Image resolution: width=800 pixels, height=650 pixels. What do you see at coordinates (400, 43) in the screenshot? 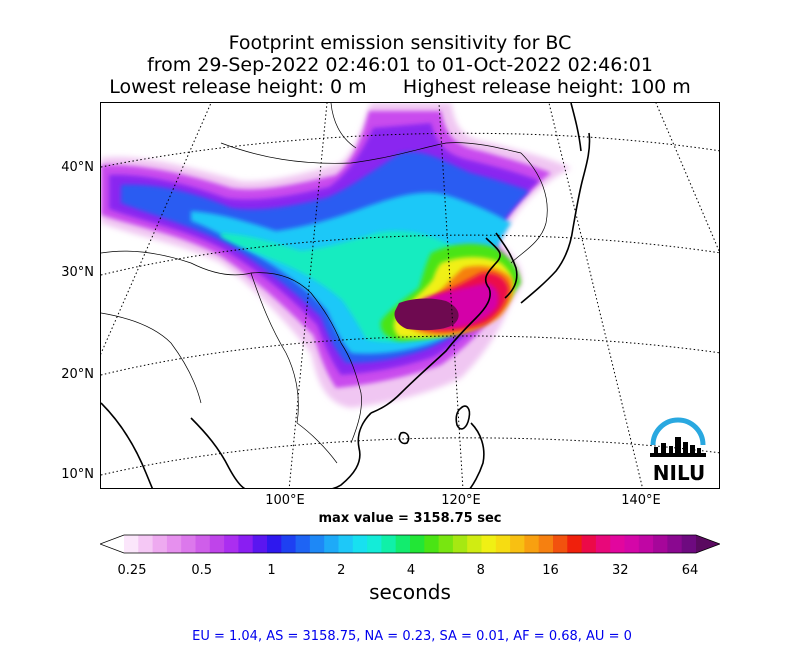
I see `map-title: Footprint emission sensitivity for BC` at bounding box center [400, 43].